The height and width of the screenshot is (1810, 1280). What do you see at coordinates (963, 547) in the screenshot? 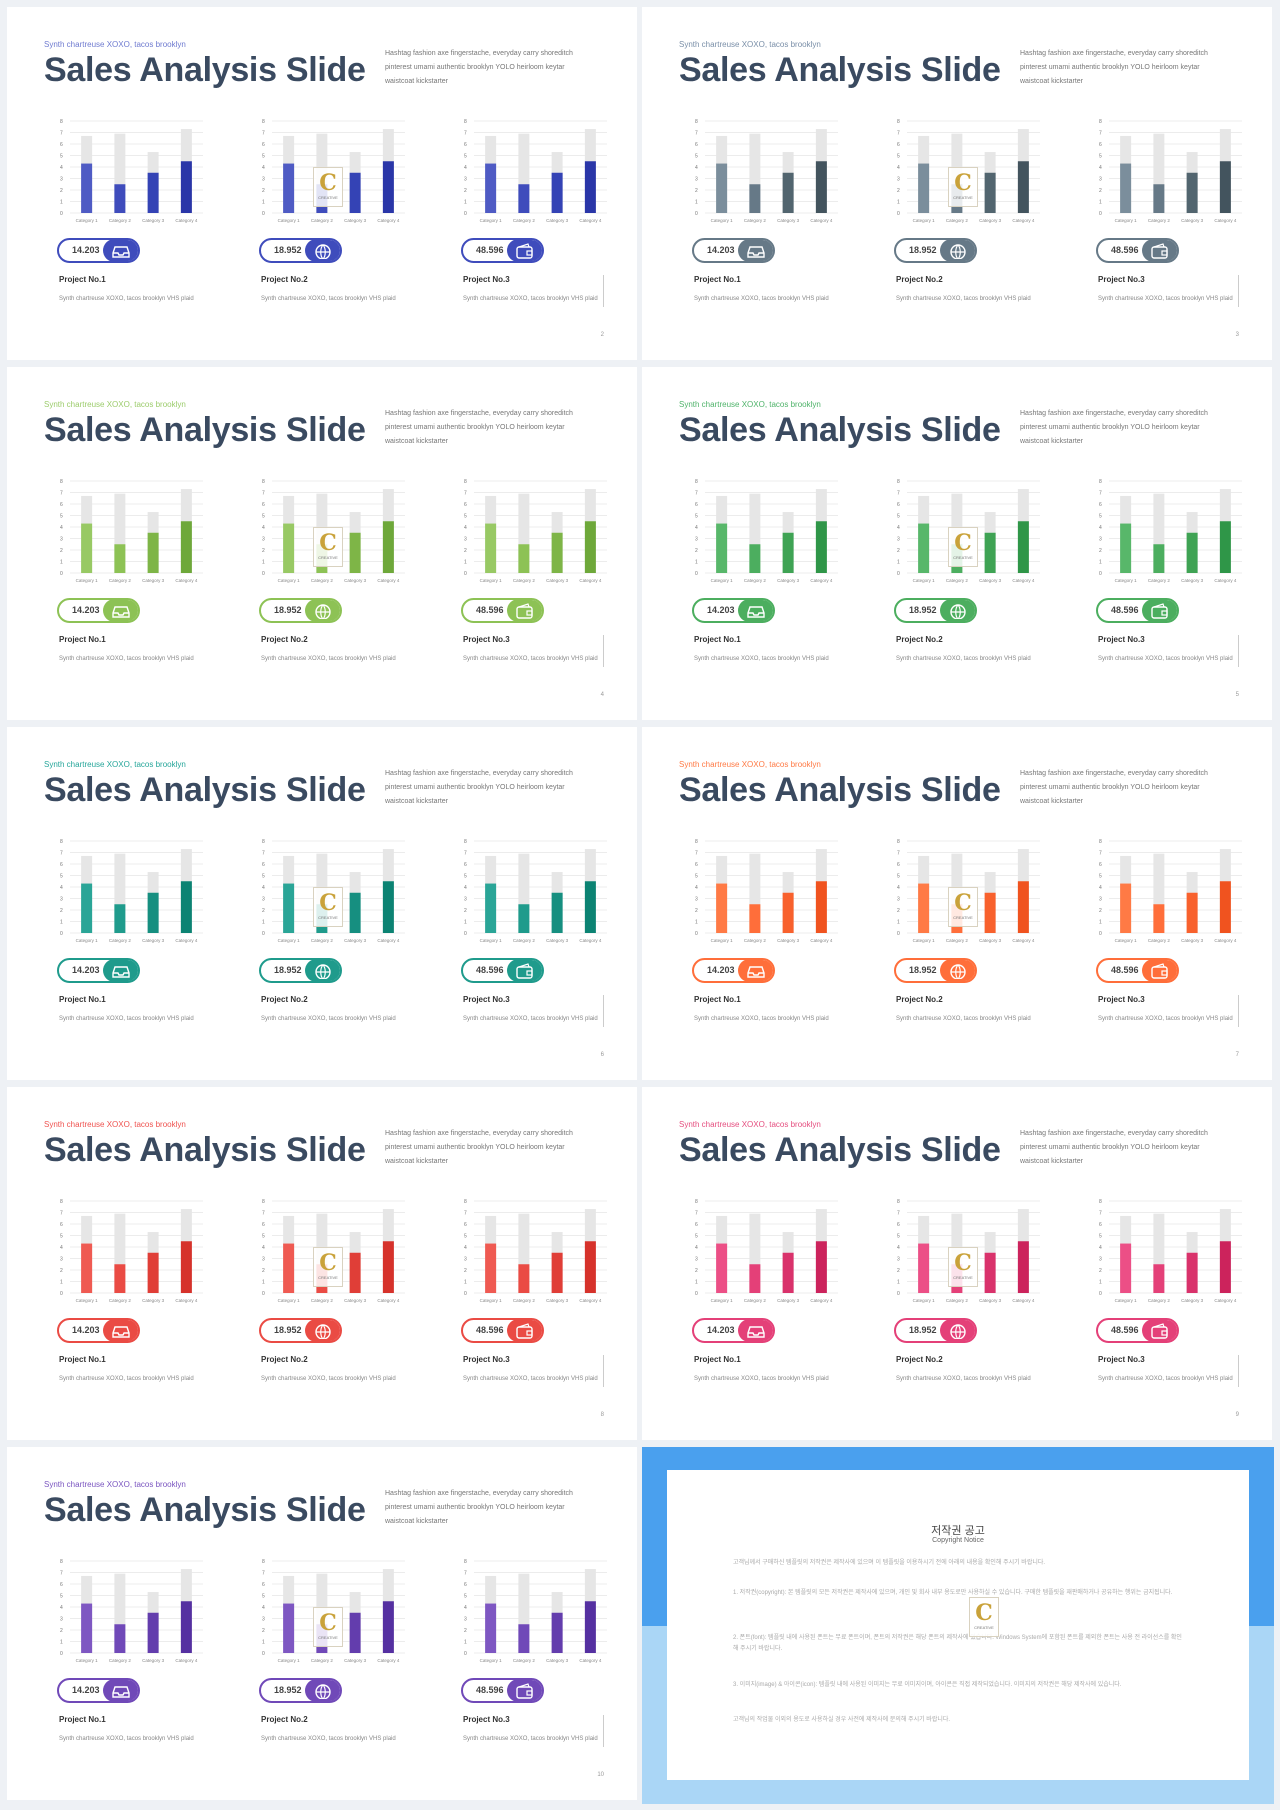
I see `watermark-logo: C CREATIVE` at bounding box center [963, 547].